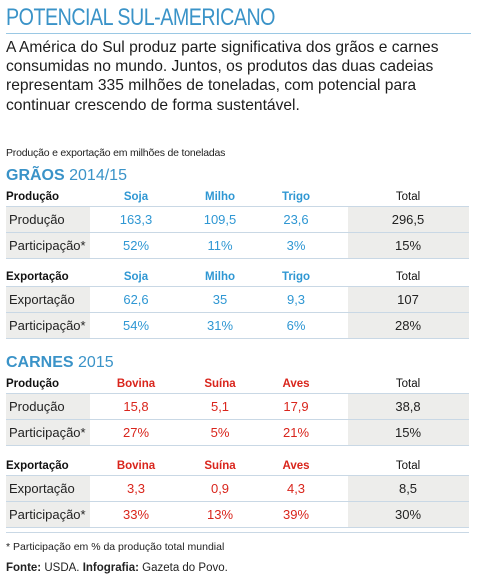  Describe the element at coordinates (136, 299) in the screenshot. I see `cell-soja: 62,6` at that location.